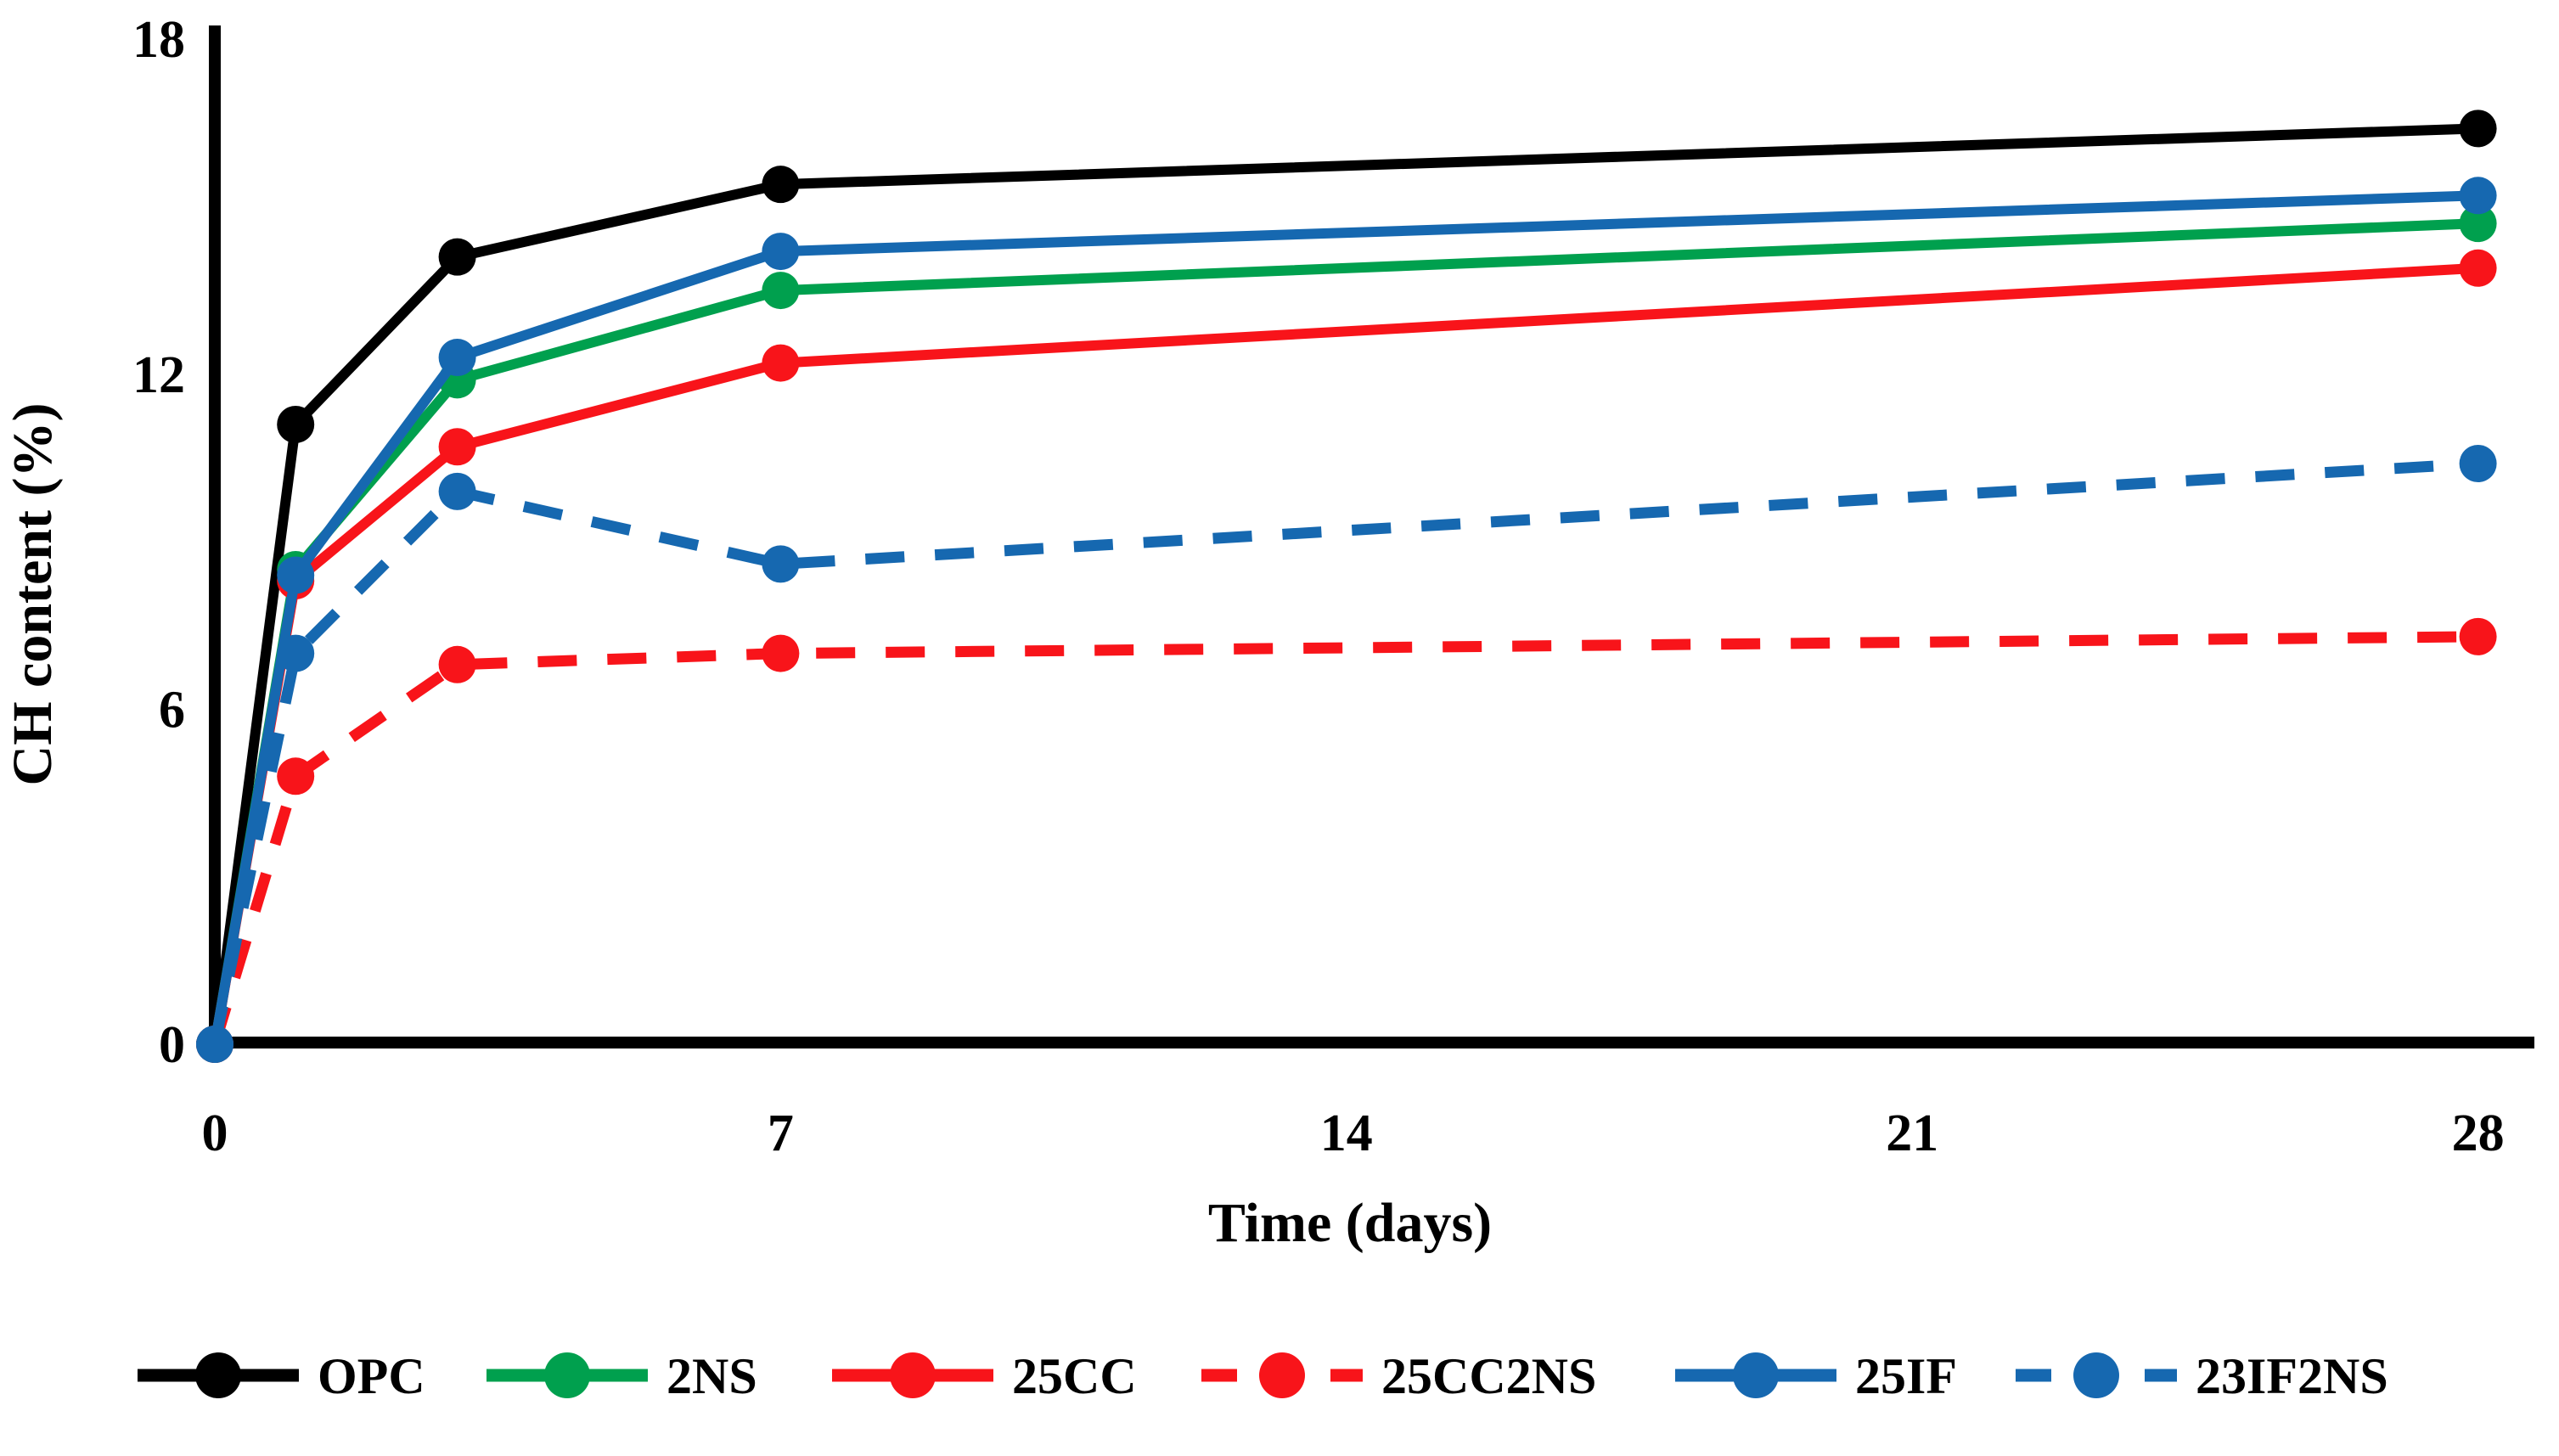 The image size is (2559, 1456). Describe the element at coordinates (2292, 1376) in the screenshot. I see `legend-label: 23IF2NS` at that location.